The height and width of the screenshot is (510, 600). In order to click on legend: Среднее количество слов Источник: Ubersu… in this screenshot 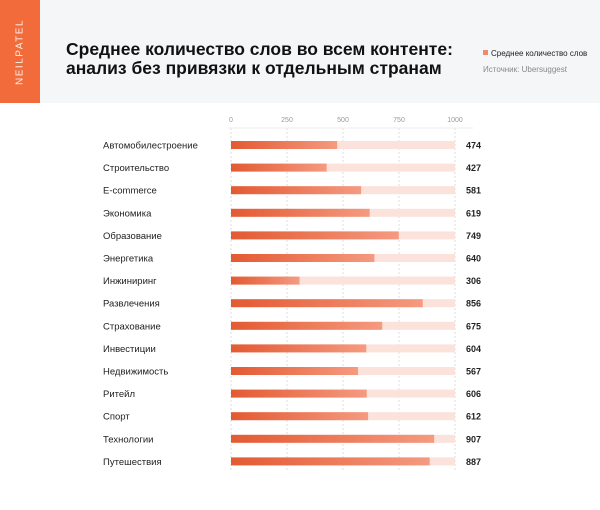, I will do `click(538, 62)`.